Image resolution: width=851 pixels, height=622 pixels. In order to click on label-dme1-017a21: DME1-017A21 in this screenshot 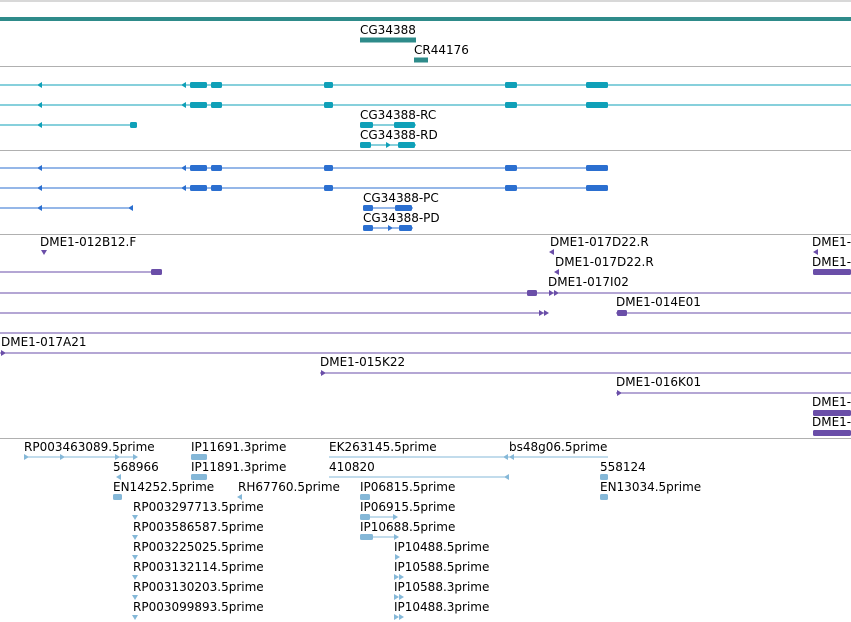, I will do `click(44, 342)`.